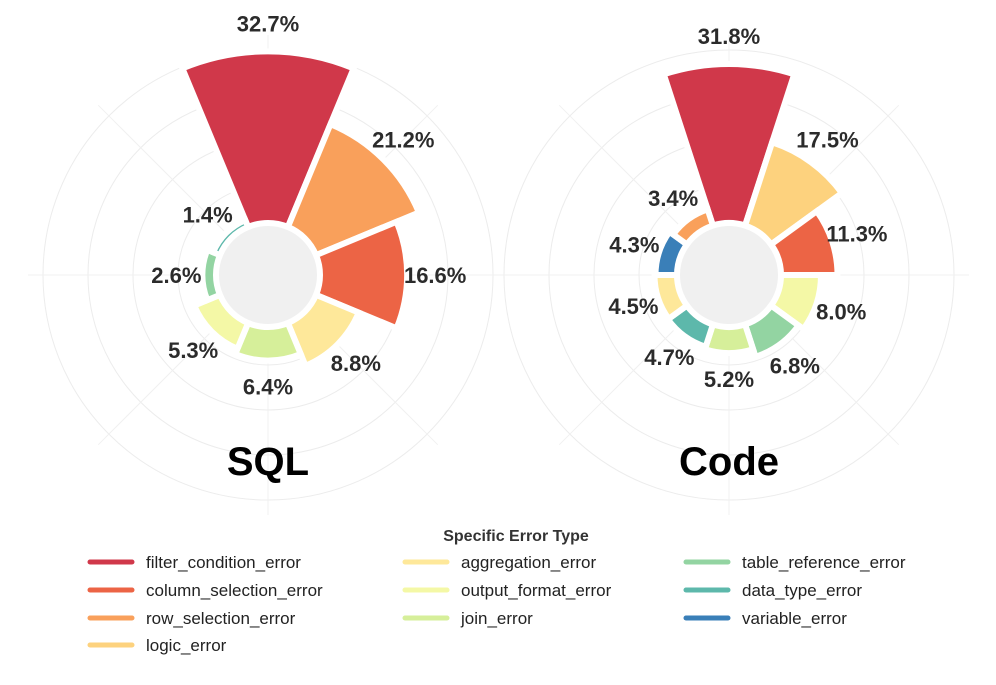  What do you see at coordinates (824, 562) in the screenshot?
I see `legend-label-table-reference-error: table_reference_error` at bounding box center [824, 562].